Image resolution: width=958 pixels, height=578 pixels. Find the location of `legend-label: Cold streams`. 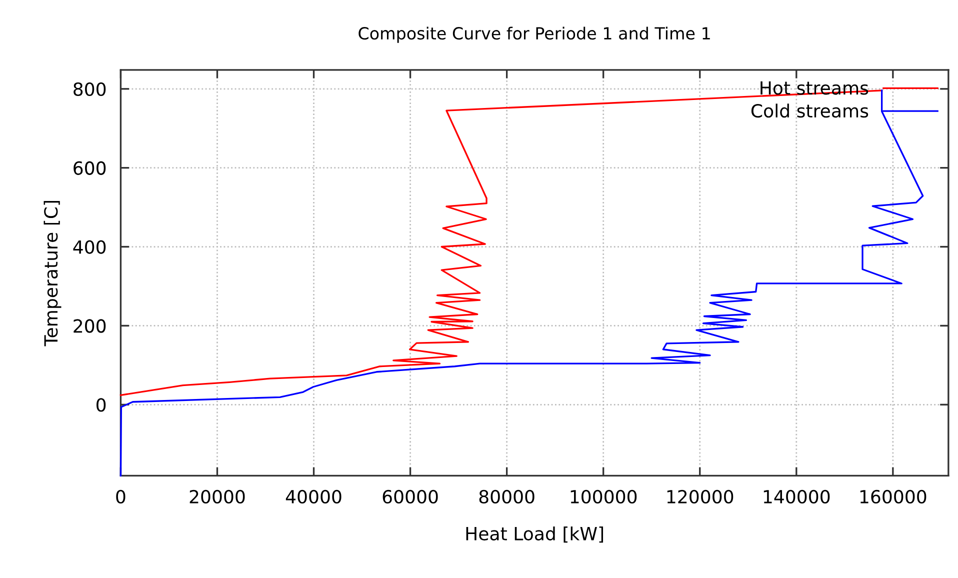

legend-label: Cold streams is located at coordinates (809, 111).